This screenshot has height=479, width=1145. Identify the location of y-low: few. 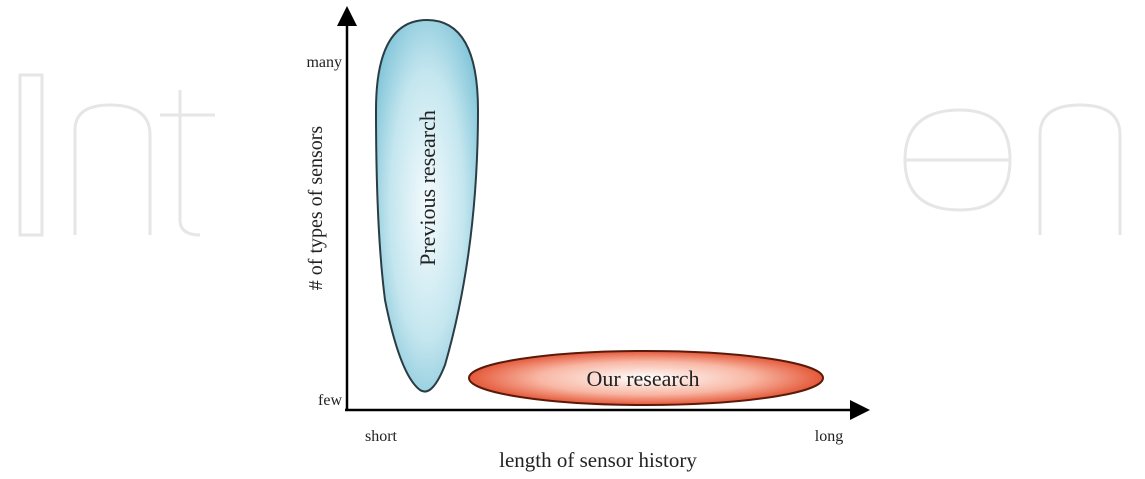
(330, 400).